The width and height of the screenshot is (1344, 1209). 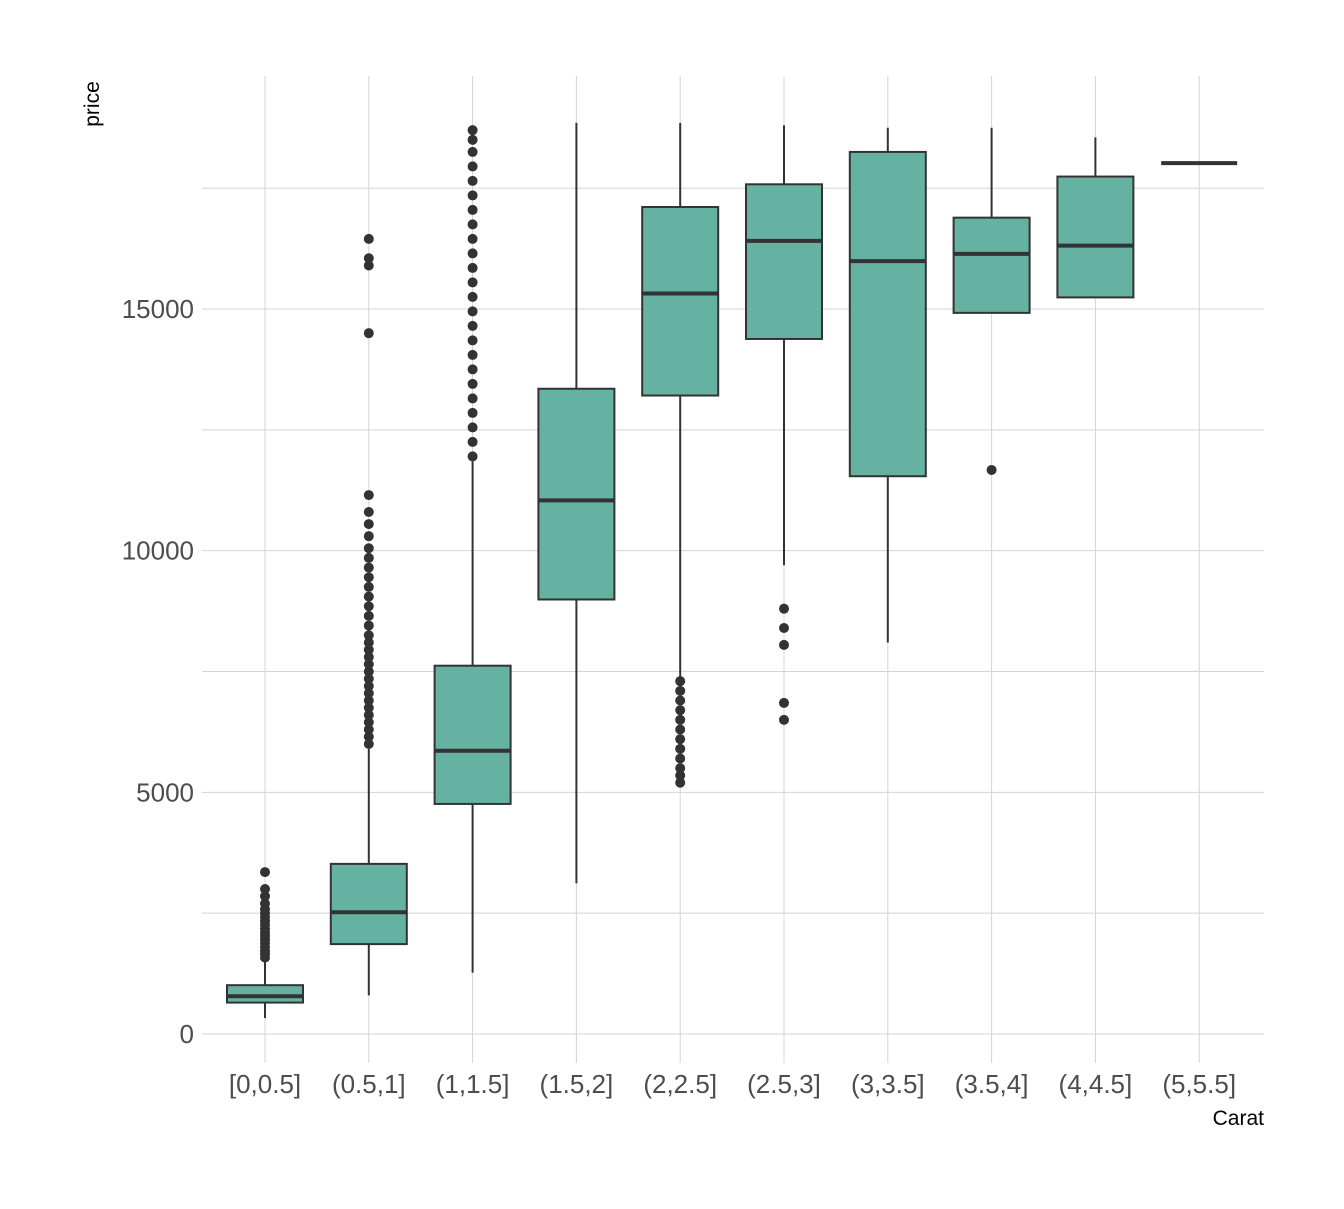 I want to click on x-tick-label: [0,0.5], so click(x=265, y=1084).